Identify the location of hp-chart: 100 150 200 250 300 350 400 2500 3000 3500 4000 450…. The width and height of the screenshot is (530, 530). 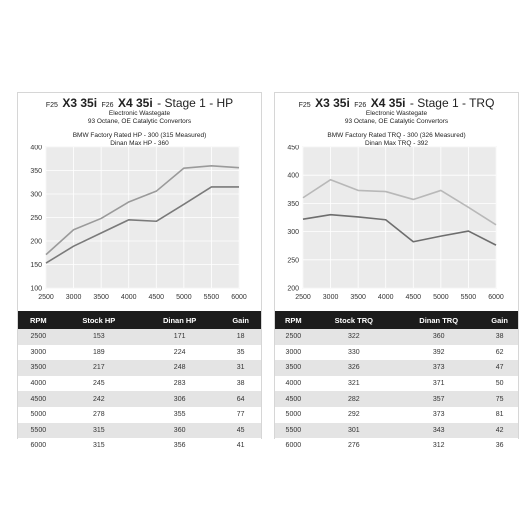
(138, 223).